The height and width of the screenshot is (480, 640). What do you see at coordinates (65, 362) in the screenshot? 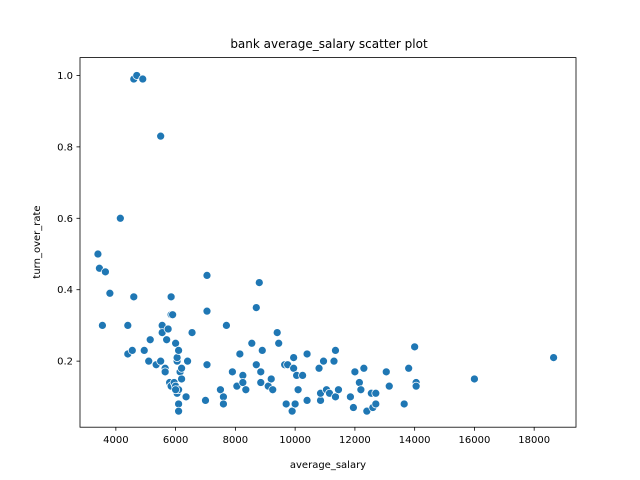
I see `y-tick-label: 0.2` at bounding box center [65, 362].